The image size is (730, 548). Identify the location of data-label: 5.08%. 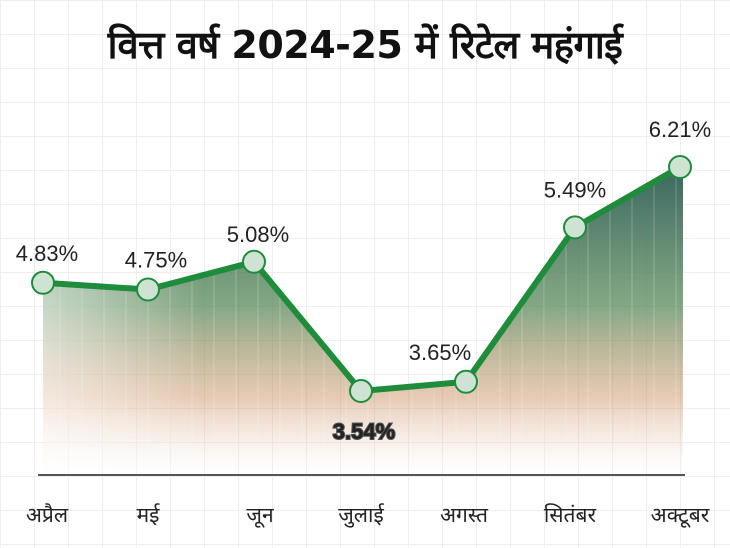
(258, 234).